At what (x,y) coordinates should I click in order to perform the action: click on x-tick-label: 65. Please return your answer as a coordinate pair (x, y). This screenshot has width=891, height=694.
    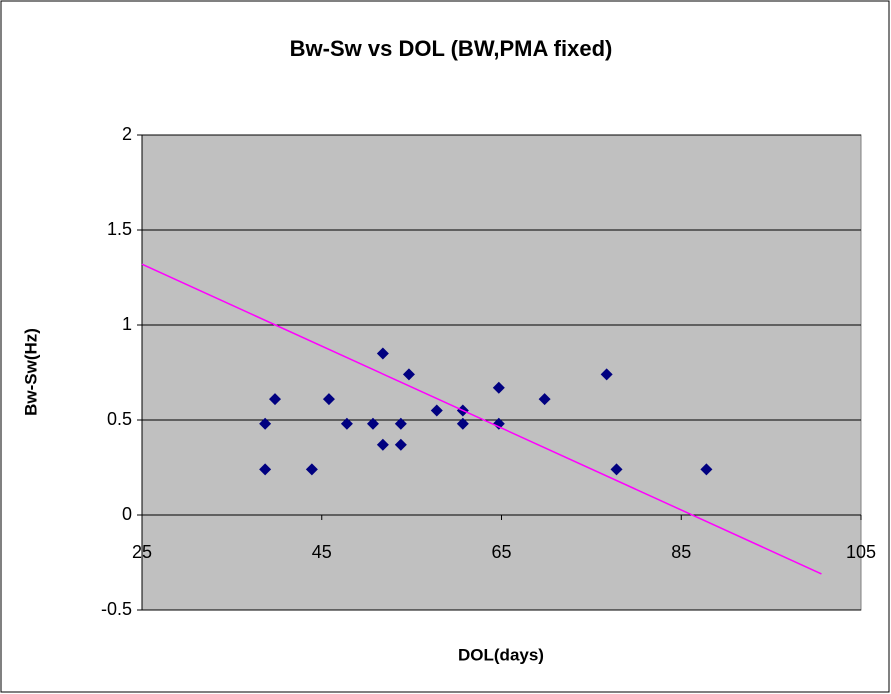
    Looking at the image, I should click on (501, 552).